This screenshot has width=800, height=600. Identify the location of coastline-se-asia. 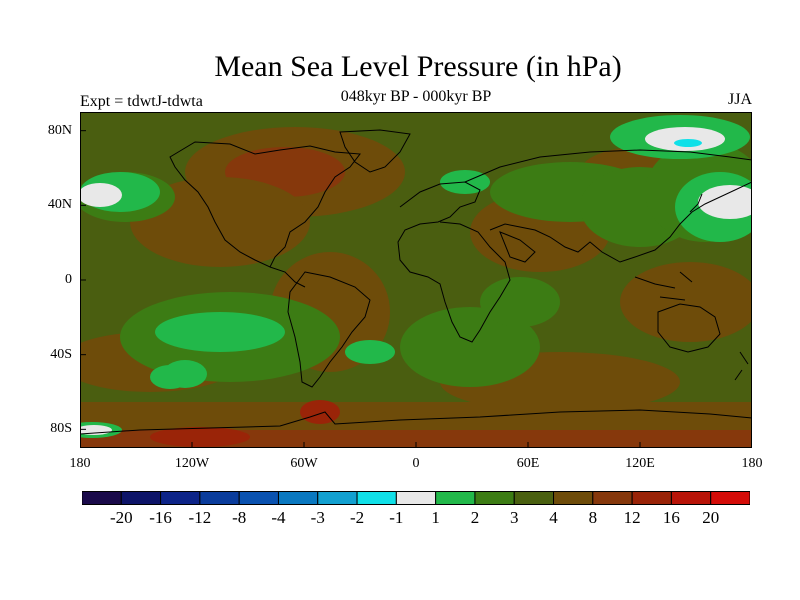
(663, 286).